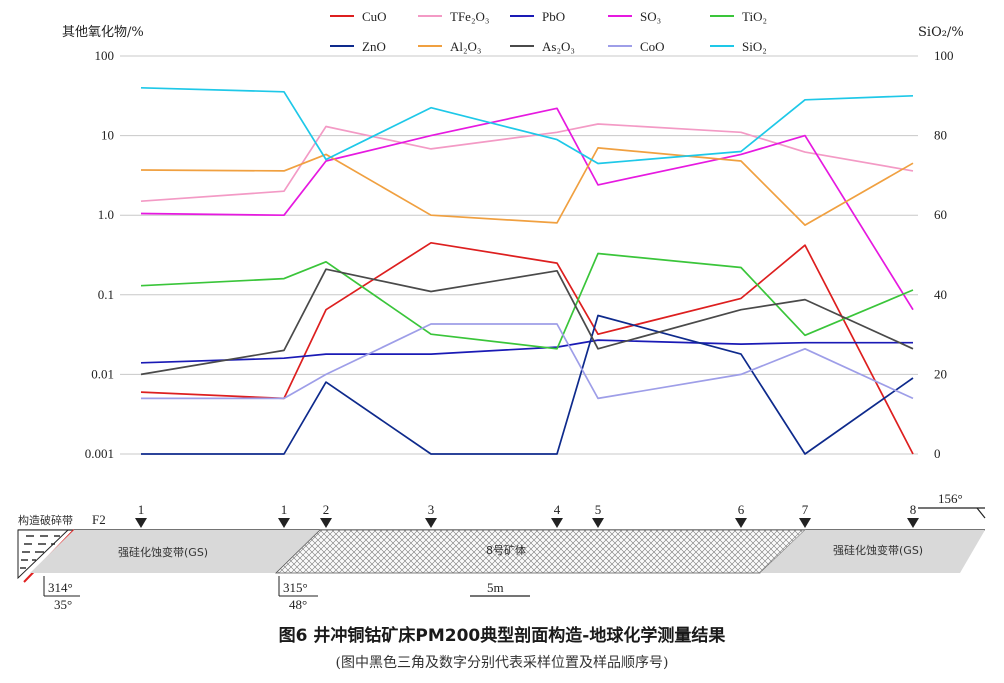  I want to click on y-tick-right: 80, so click(940, 135).